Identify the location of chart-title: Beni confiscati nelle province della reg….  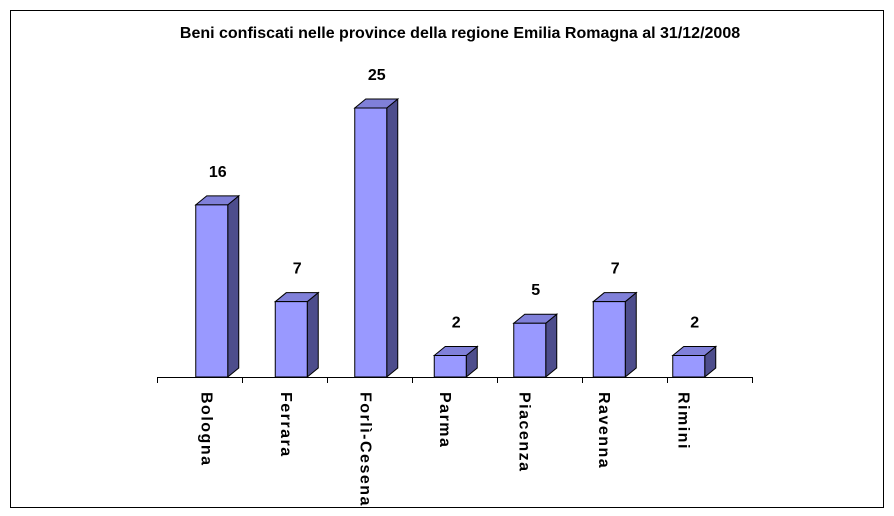
(460, 33).